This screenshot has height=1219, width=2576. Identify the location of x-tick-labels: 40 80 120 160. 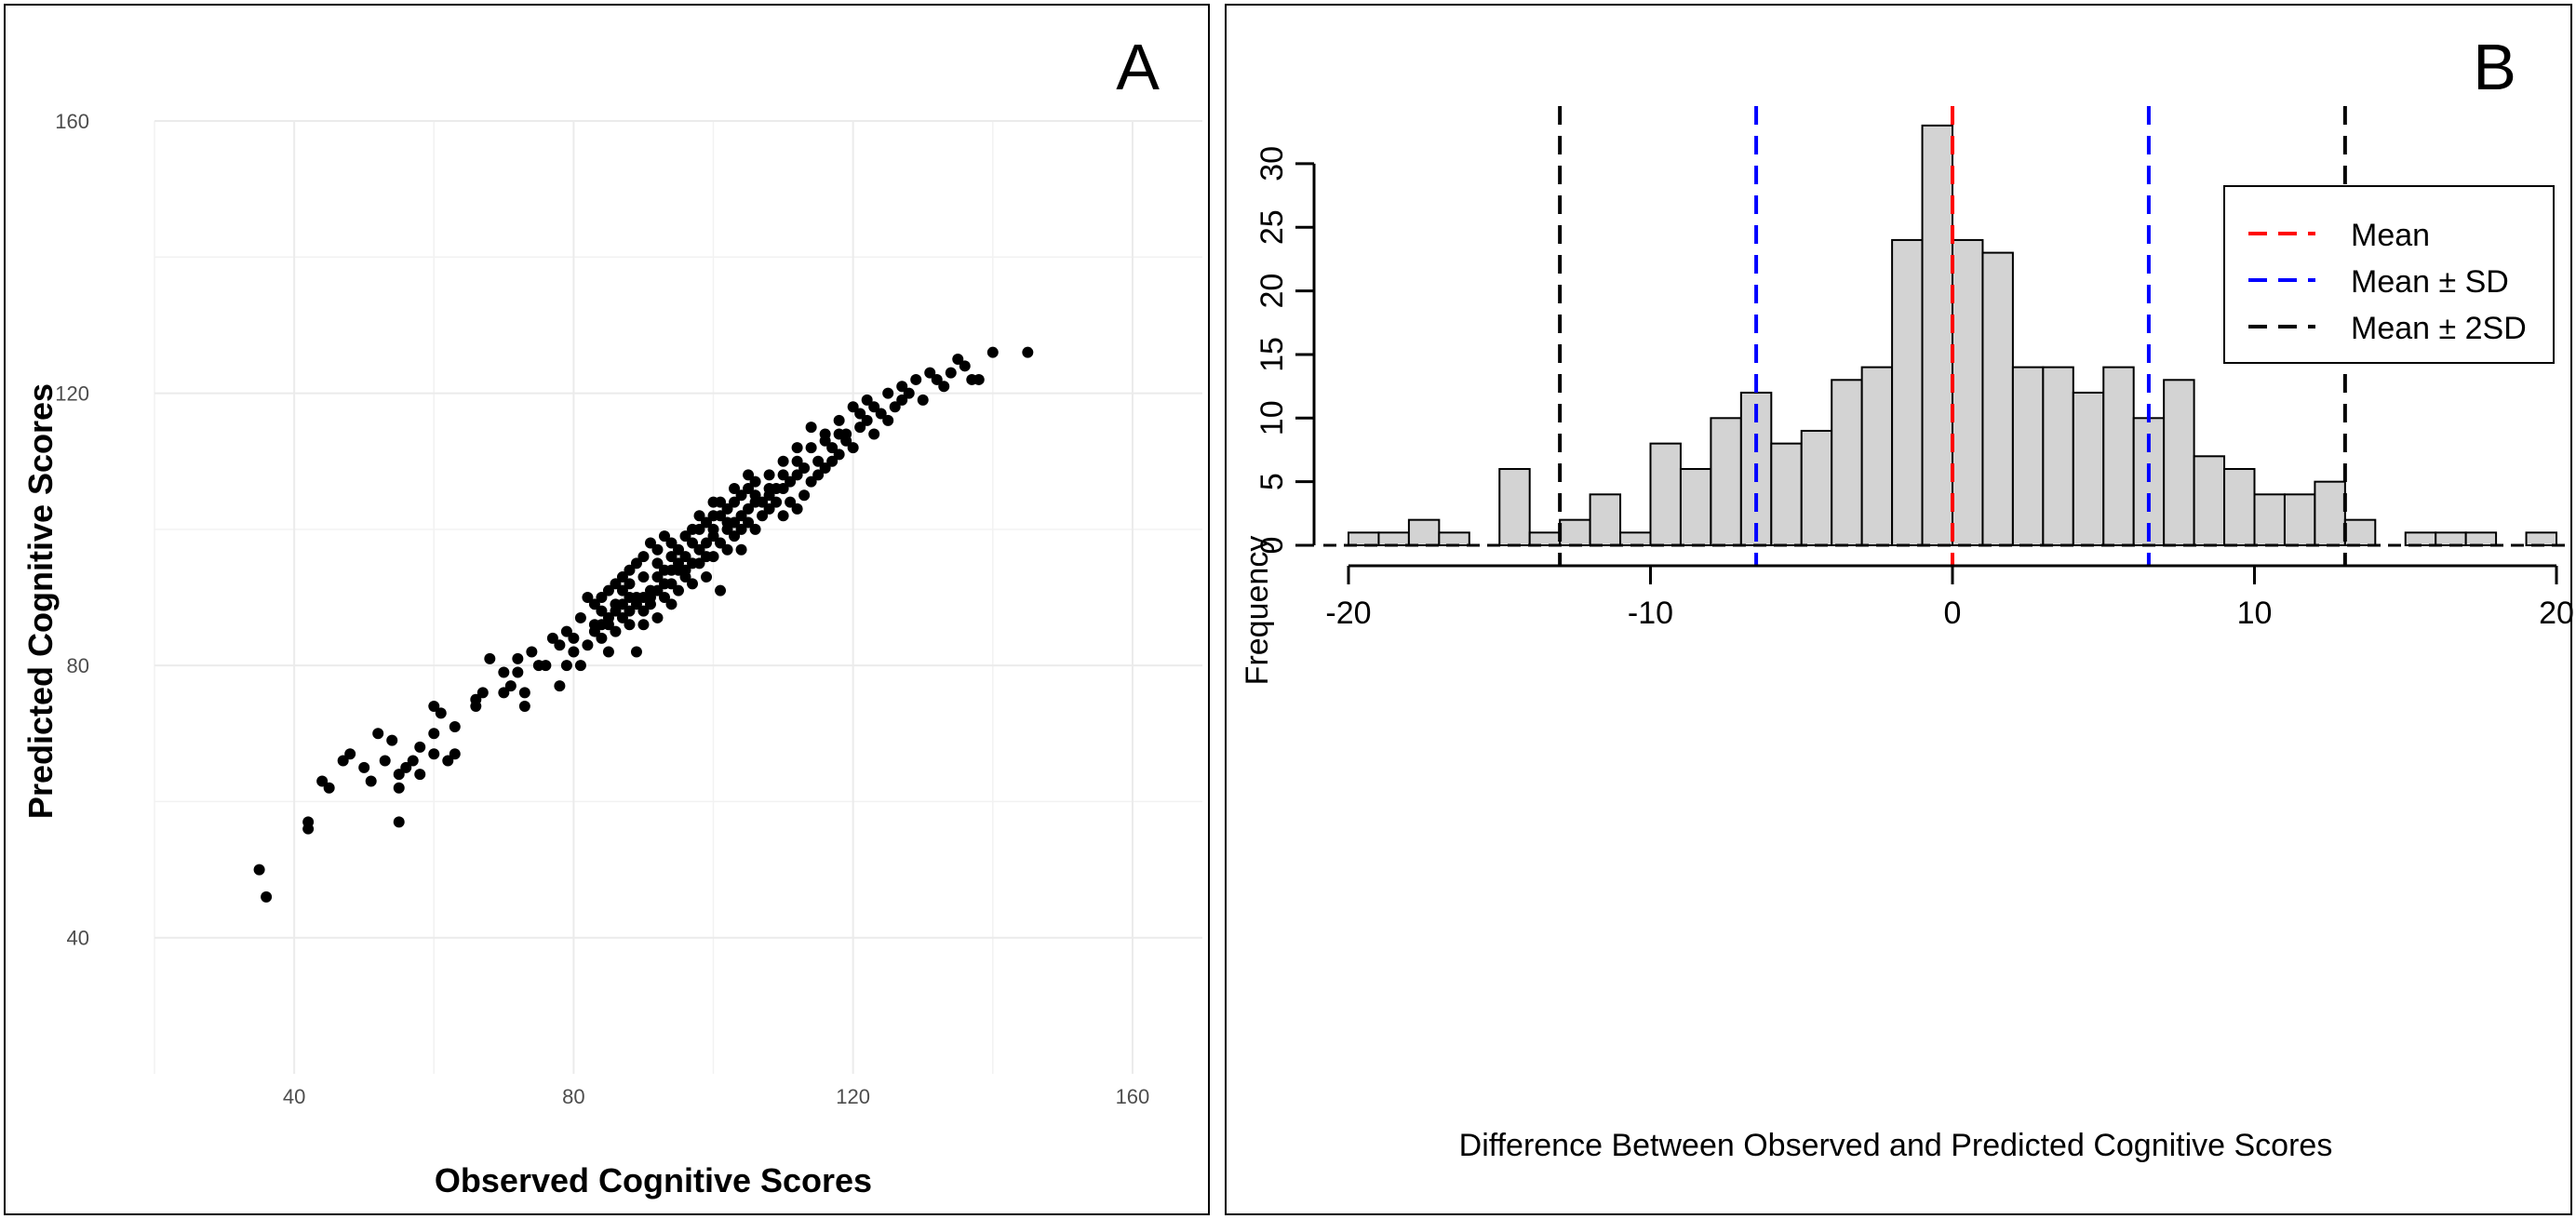
(716, 1096).